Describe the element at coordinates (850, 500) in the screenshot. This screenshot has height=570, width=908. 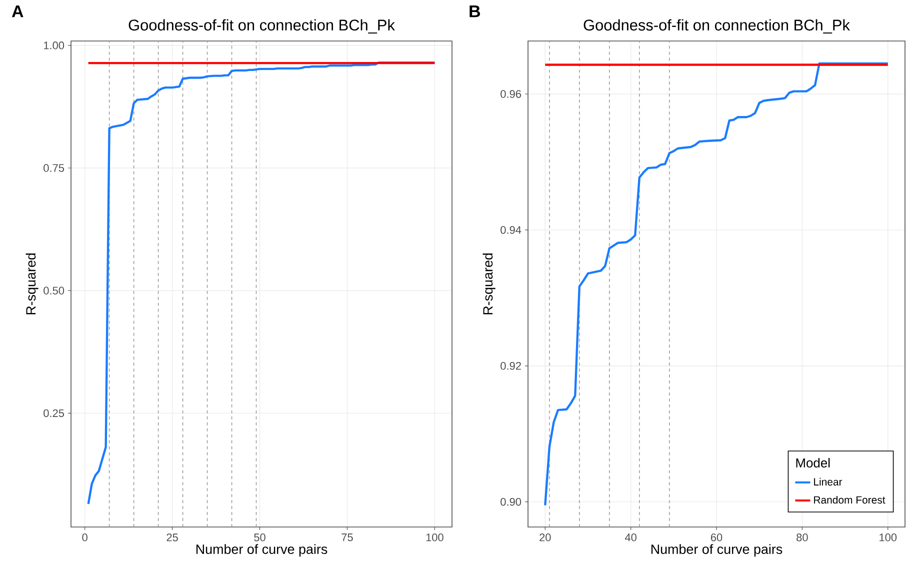
I see `legend-label: Random Forest` at that location.